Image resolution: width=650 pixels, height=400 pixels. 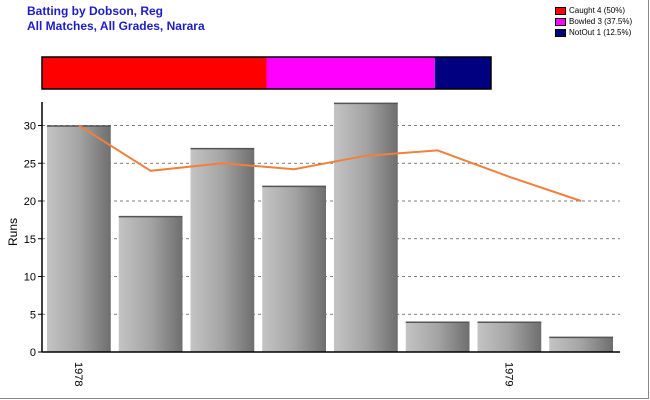 What do you see at coordinates (462, 73) in the screenshot?
I see `dismissal-segment-notout` at bounding box center [462, 73].